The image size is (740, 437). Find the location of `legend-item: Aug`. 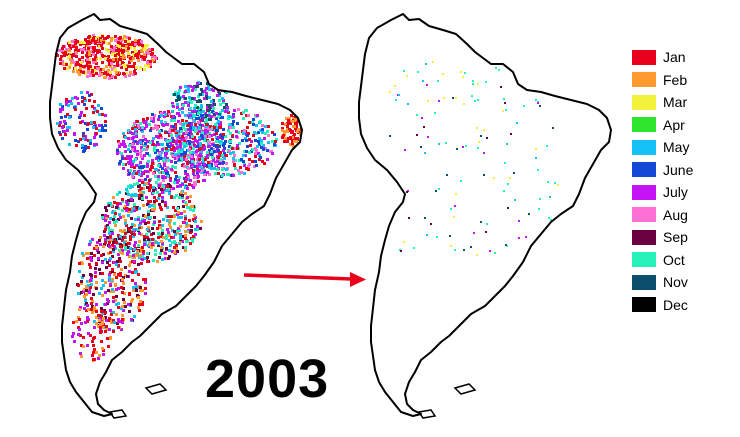

legend-item: Aug is located at coordinates (662, 215).